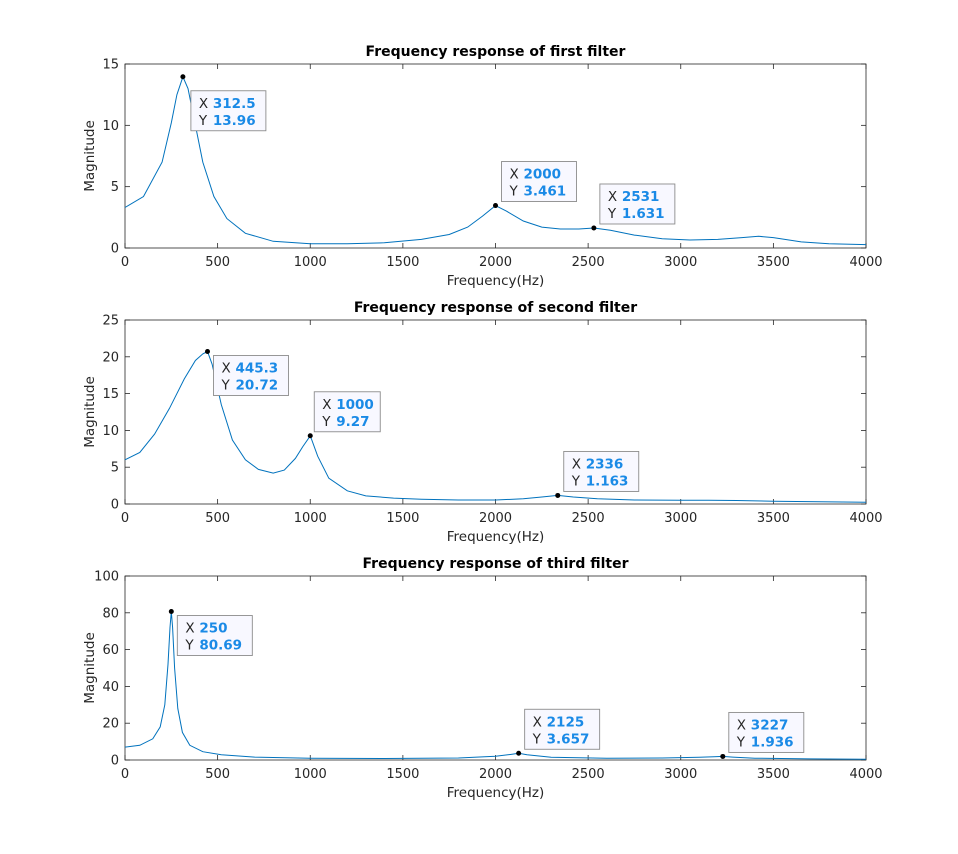 The image size is (958, 854). What do you see at coordinates (543, 175) in the screenshot?
I see `data-tip-x-value: 2000` at bounding box center [543, 175].